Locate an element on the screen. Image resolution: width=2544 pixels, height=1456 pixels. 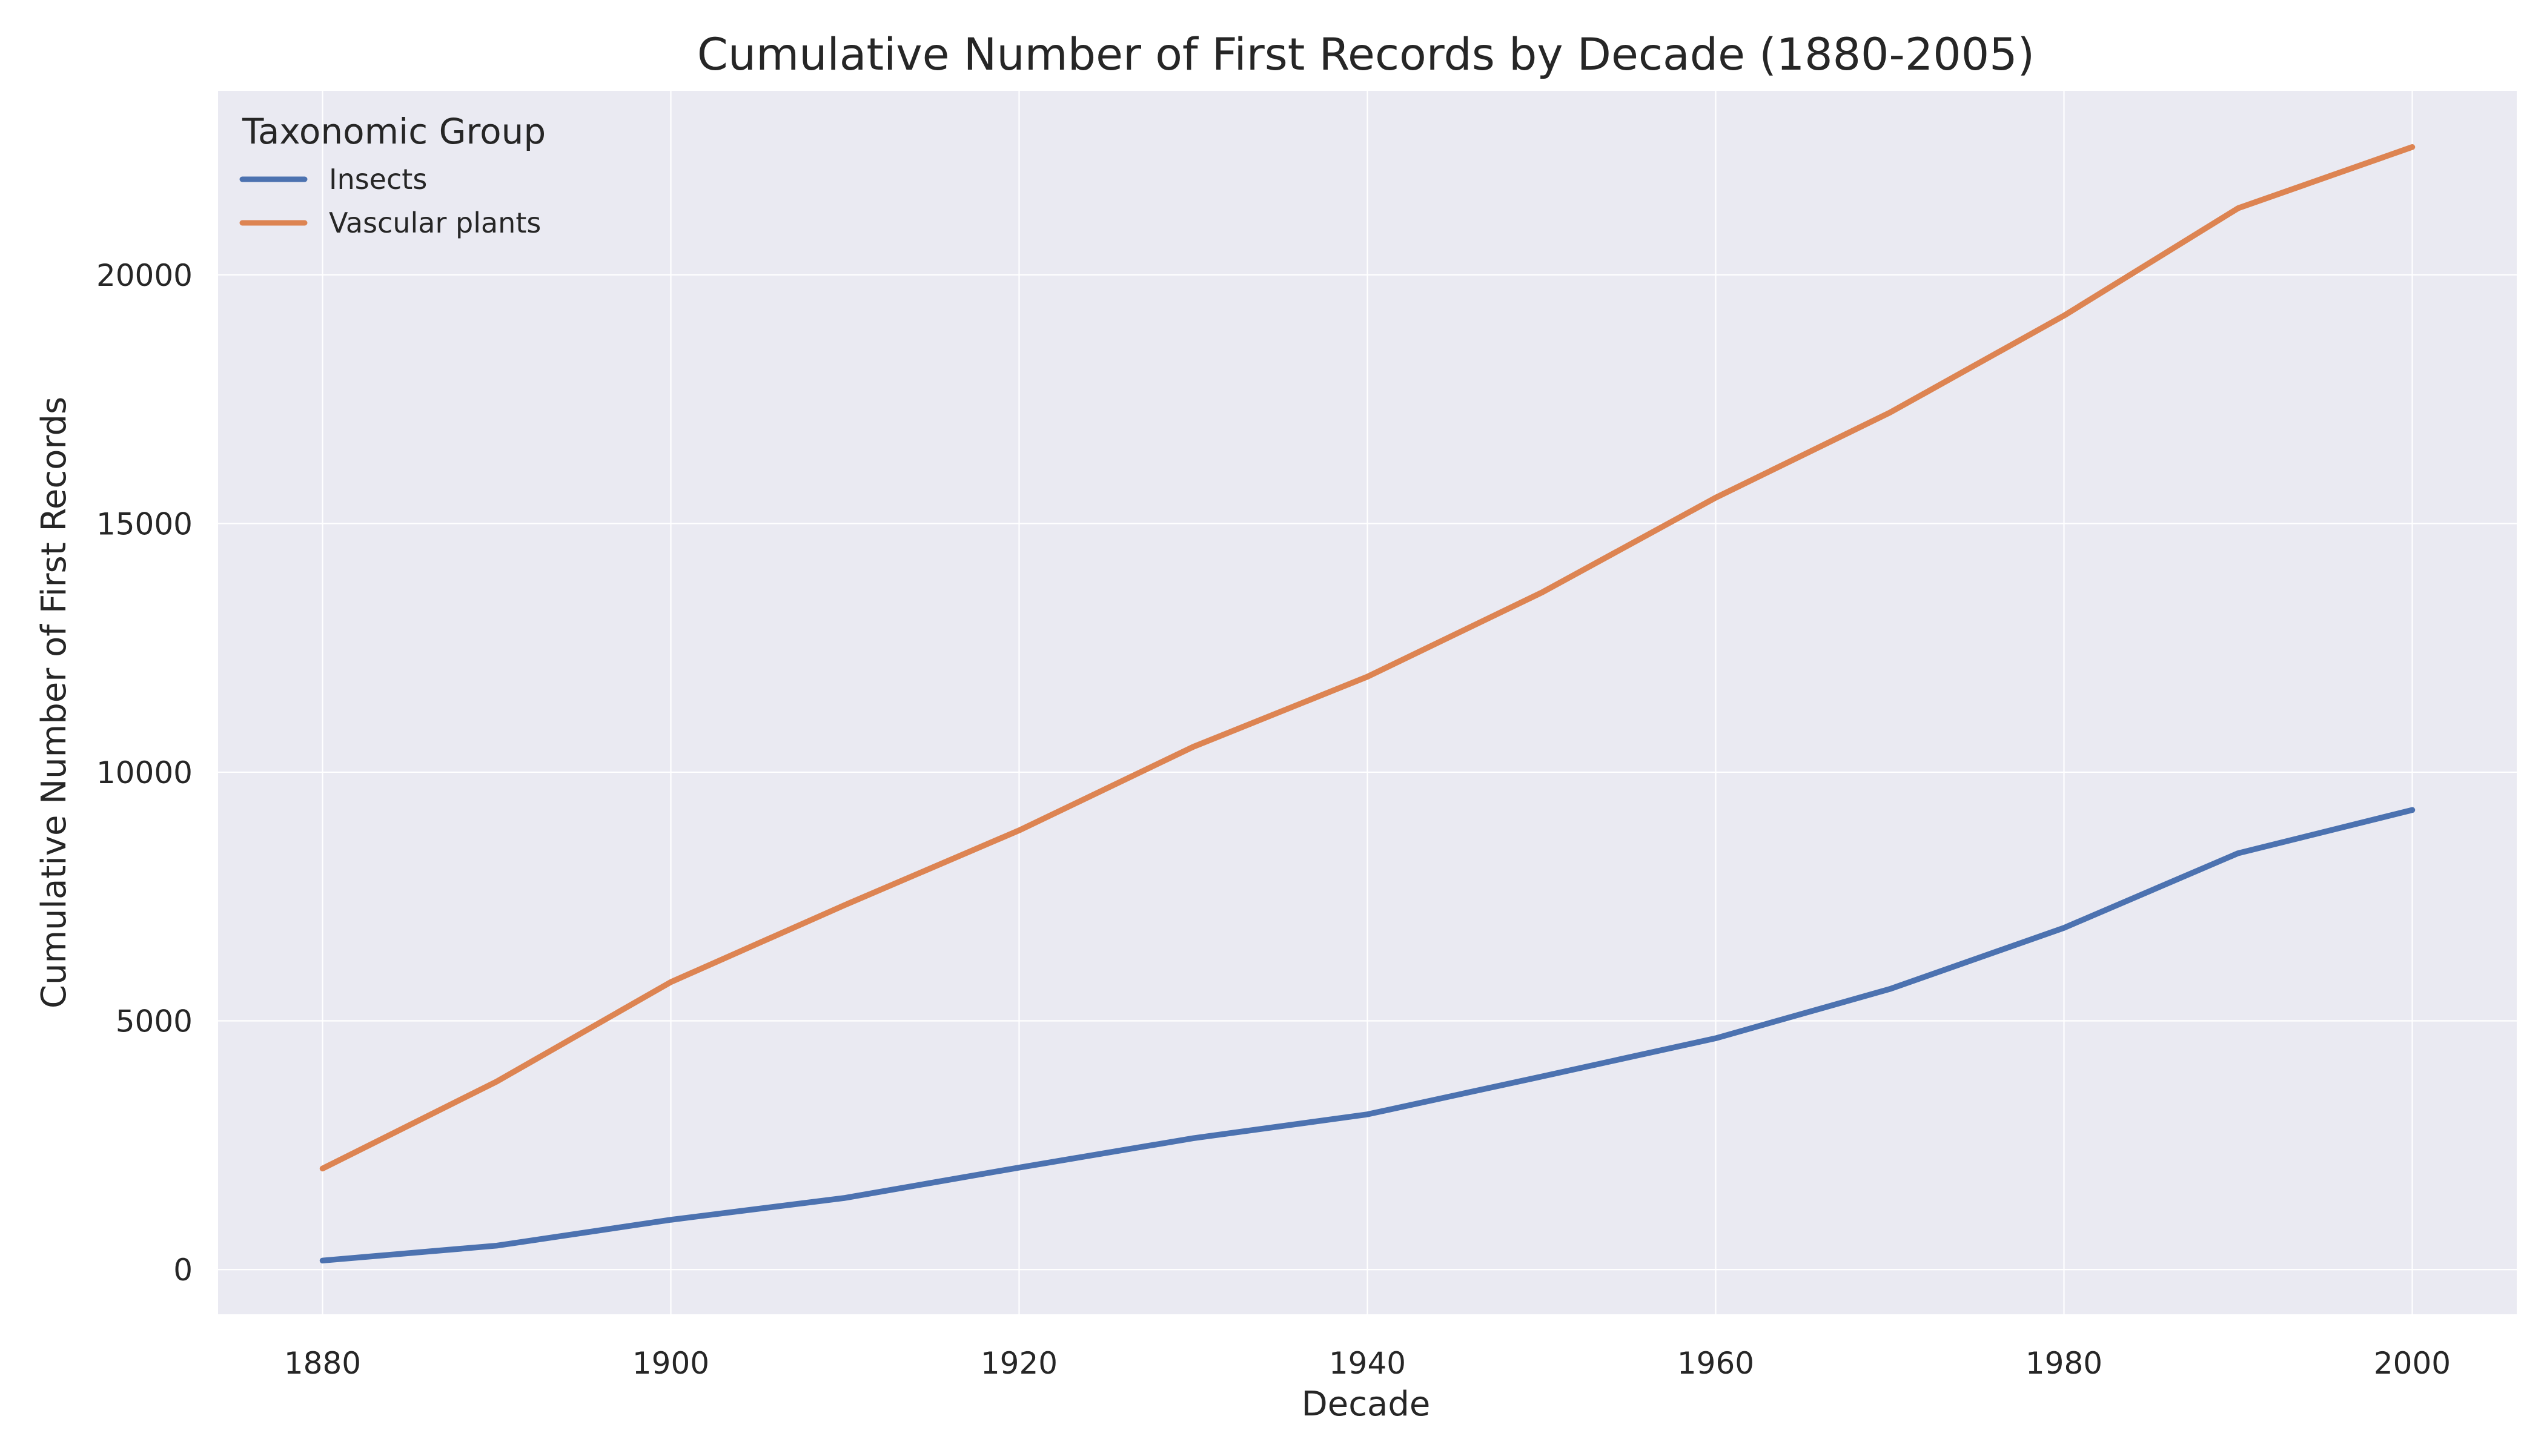
legend-item-vascular-plants: Vascular plants is located at coordinates (390, 223).